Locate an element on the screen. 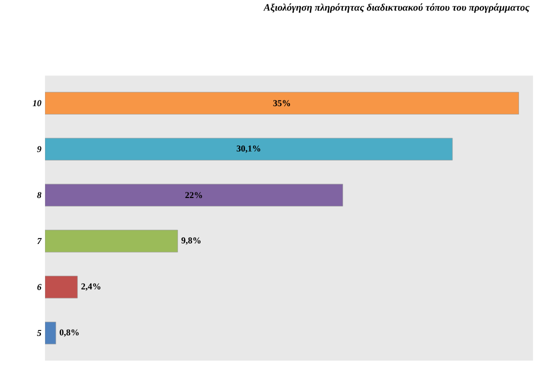 The width and height of the screenshot is (544, 367). y-tick-label: 10 is located at coordinates (37, 103).